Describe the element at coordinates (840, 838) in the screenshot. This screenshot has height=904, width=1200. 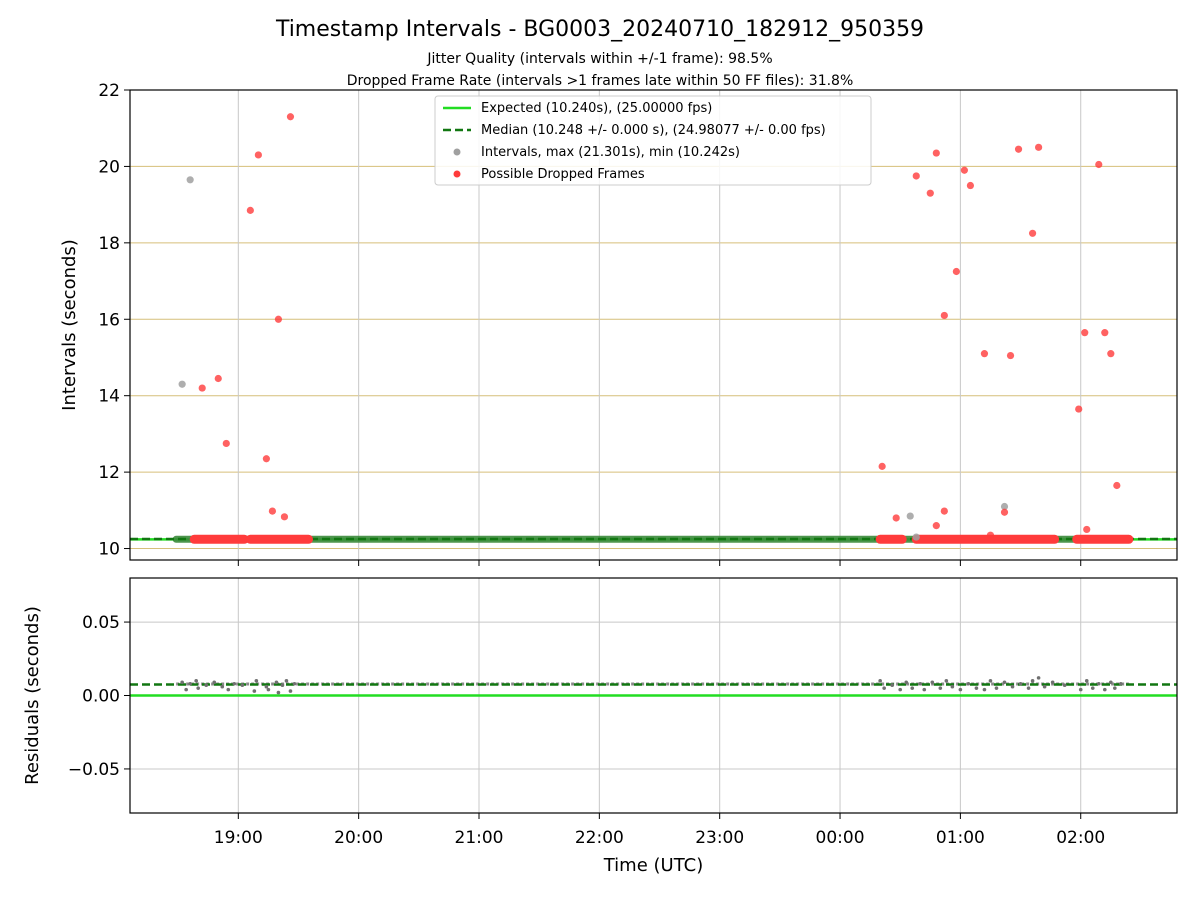
I see `x-tick-label: 00:00` at that location.